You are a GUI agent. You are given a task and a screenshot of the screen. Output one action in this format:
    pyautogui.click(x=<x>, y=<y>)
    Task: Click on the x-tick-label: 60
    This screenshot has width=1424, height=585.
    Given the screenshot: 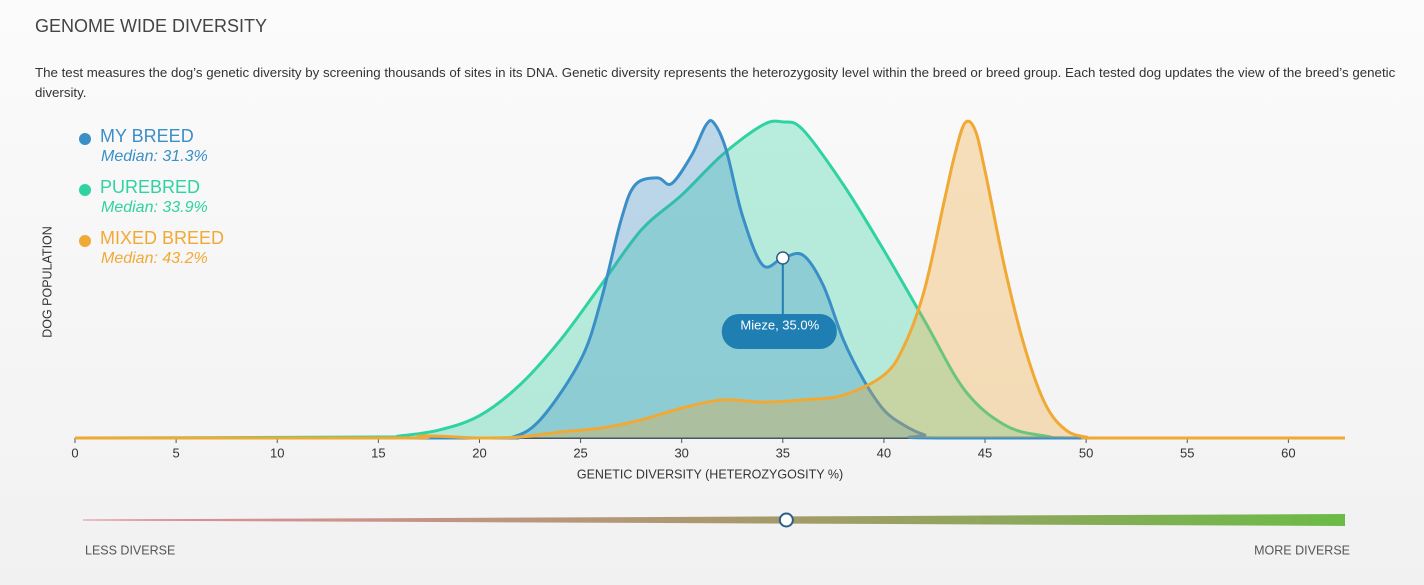 What is the action you would take?
    pyautogui.click(x=1288, y=452)
    